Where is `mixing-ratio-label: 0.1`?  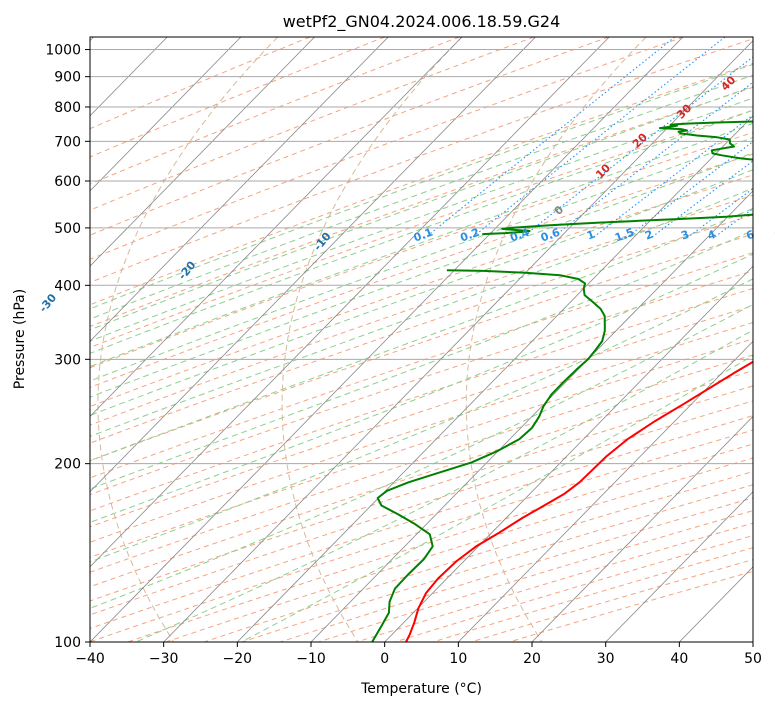 mixing-ratio-label: 0.1 is located at coordinates (423, 235).